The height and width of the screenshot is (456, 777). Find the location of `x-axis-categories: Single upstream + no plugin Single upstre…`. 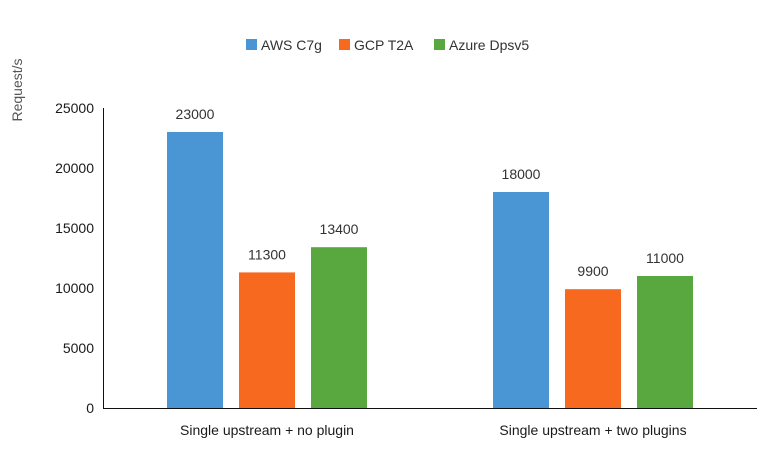

x-axis-categories: Single upstream + no plugin Single upstre… is located at coordinates (433, 430).